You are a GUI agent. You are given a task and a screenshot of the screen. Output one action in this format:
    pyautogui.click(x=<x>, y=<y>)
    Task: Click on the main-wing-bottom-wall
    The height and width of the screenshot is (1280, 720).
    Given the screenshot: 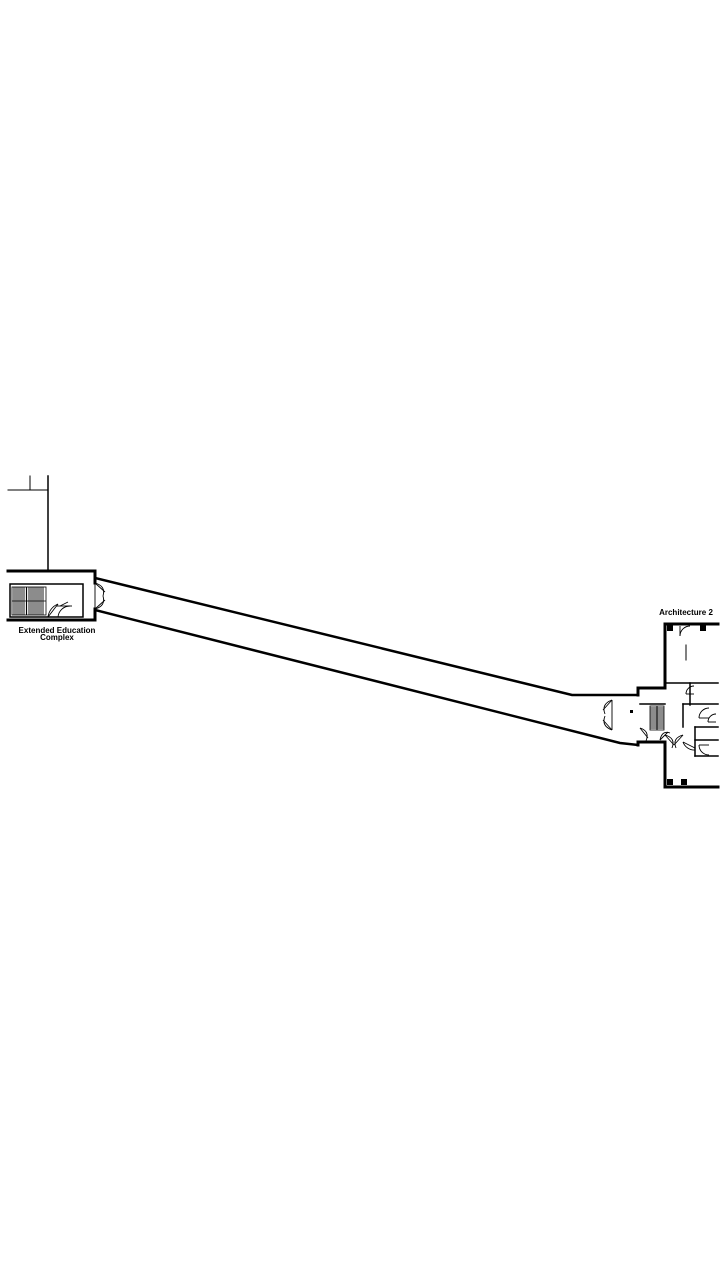 What is the action you would take?
    pyautogui.click(x=51, y=614)
    